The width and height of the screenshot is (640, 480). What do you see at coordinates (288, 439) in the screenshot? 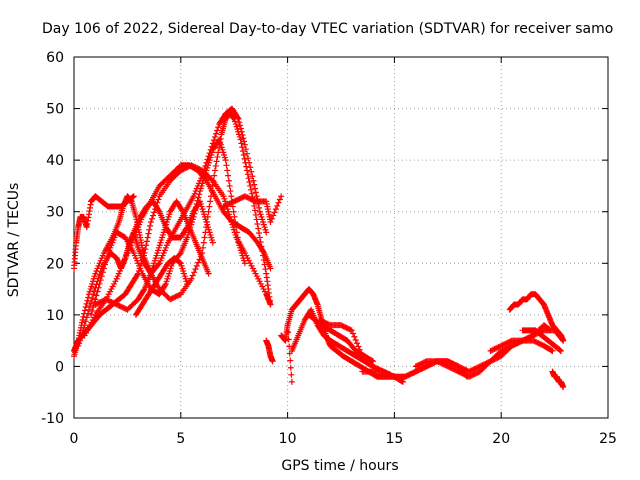
I see `x-tick-label: 10` at bounding box center [288, 439].